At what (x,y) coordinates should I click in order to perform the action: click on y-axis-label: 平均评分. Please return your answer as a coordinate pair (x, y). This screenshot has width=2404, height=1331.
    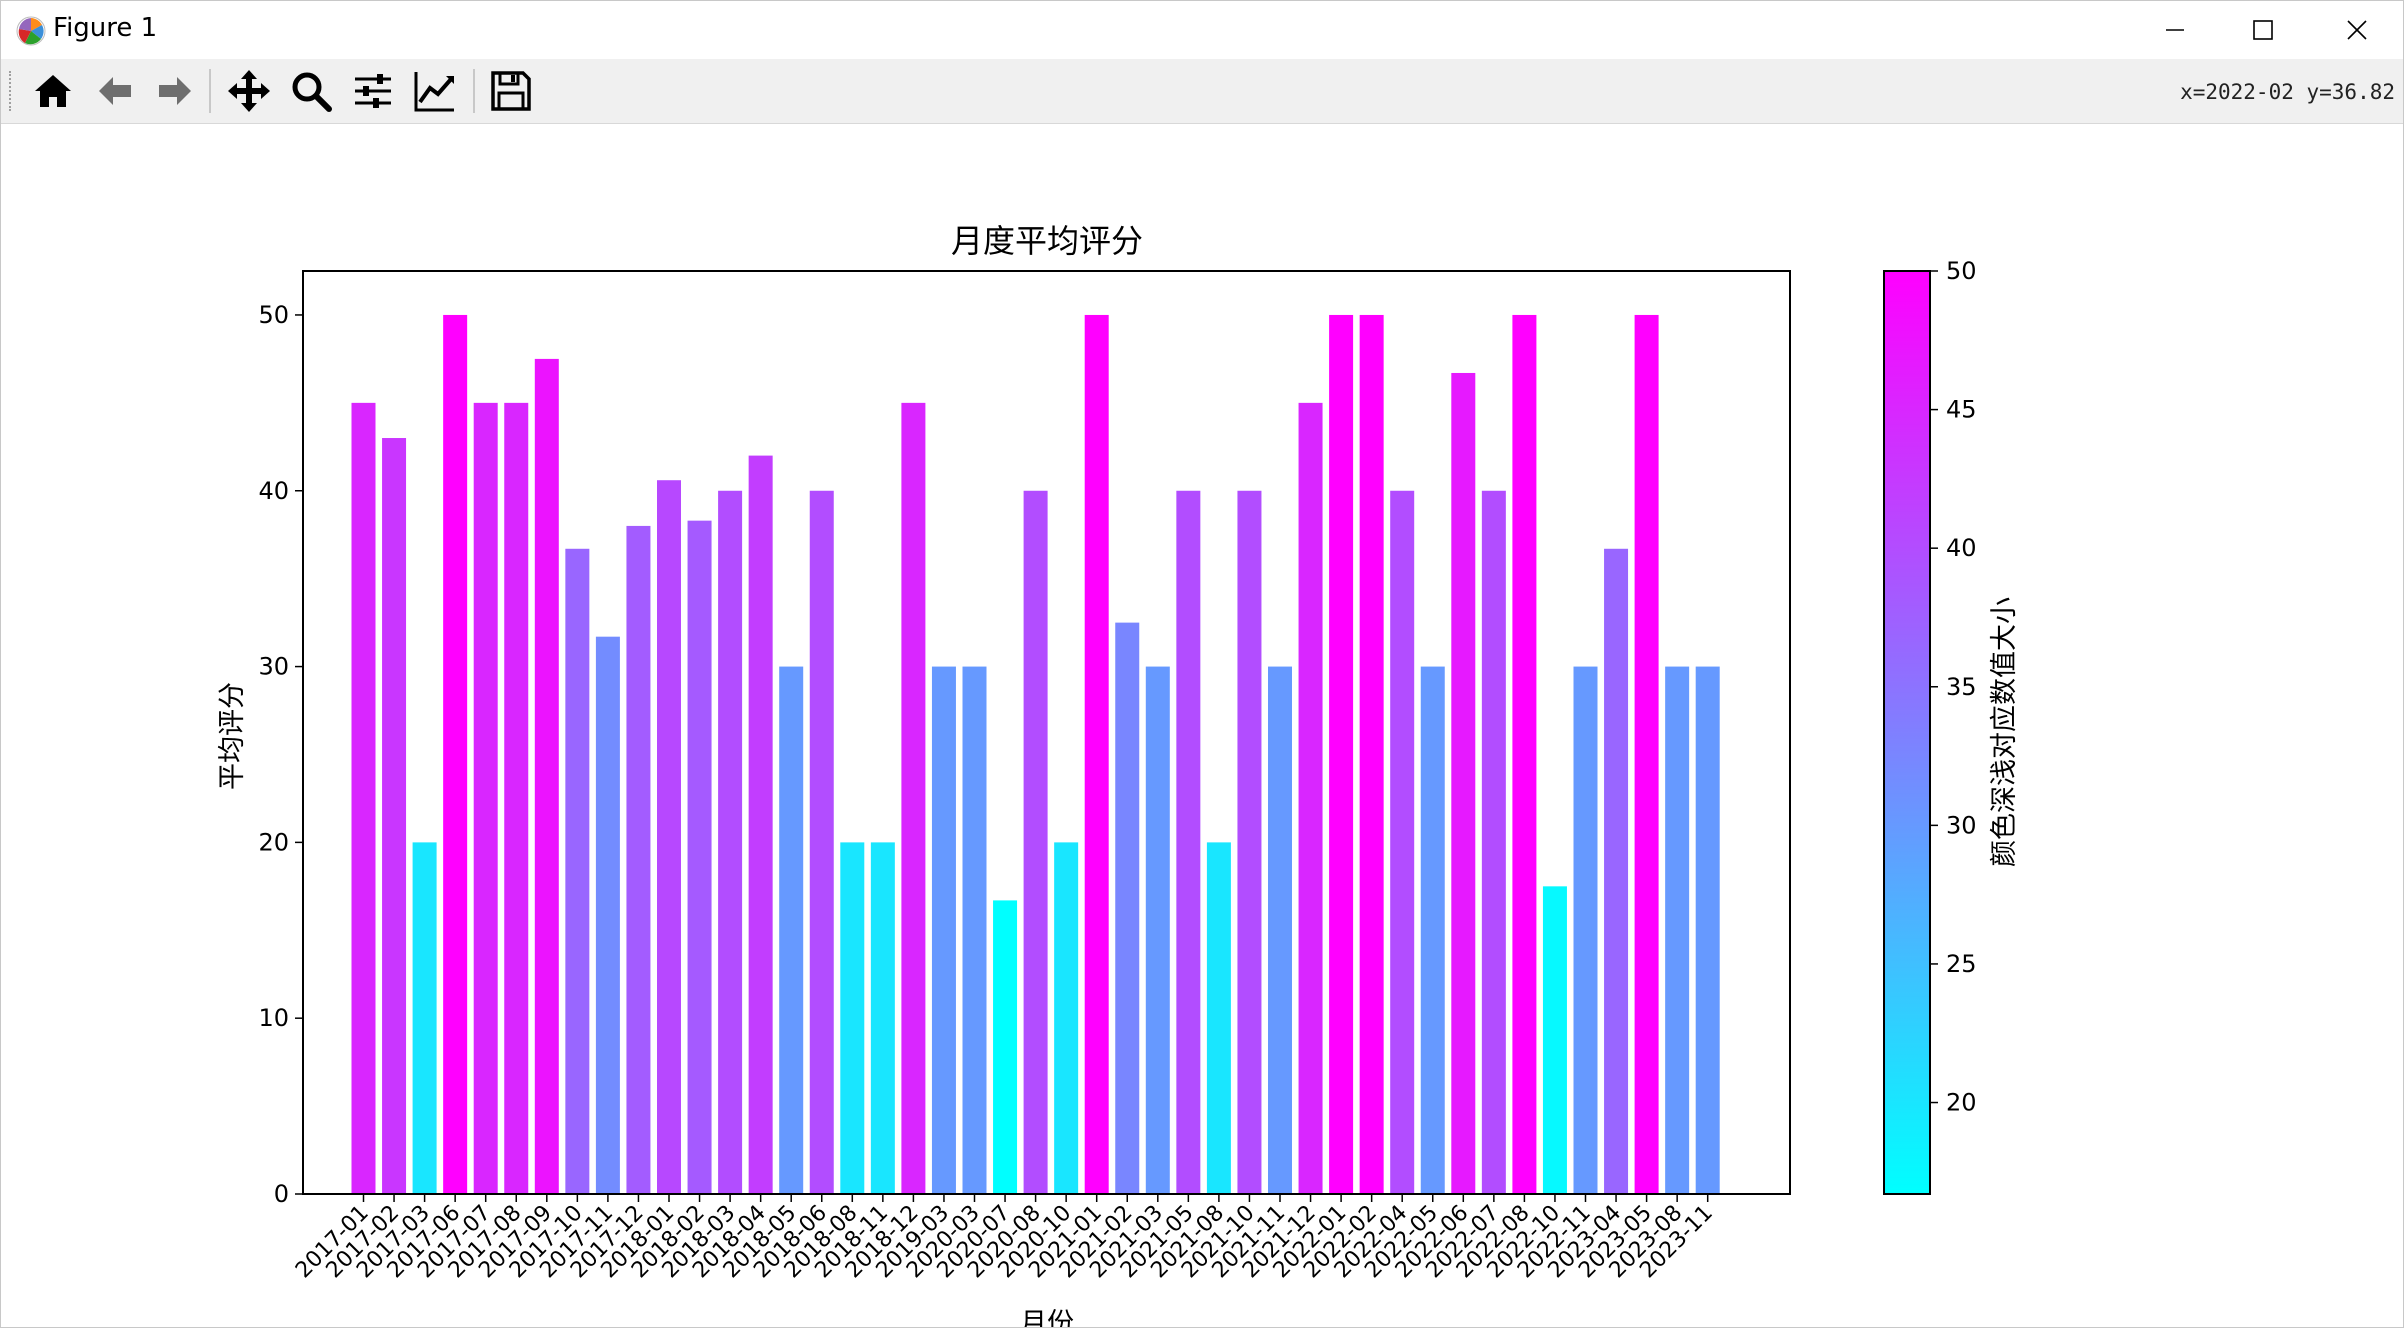
    Looking at the image, I should click on (232, 736).